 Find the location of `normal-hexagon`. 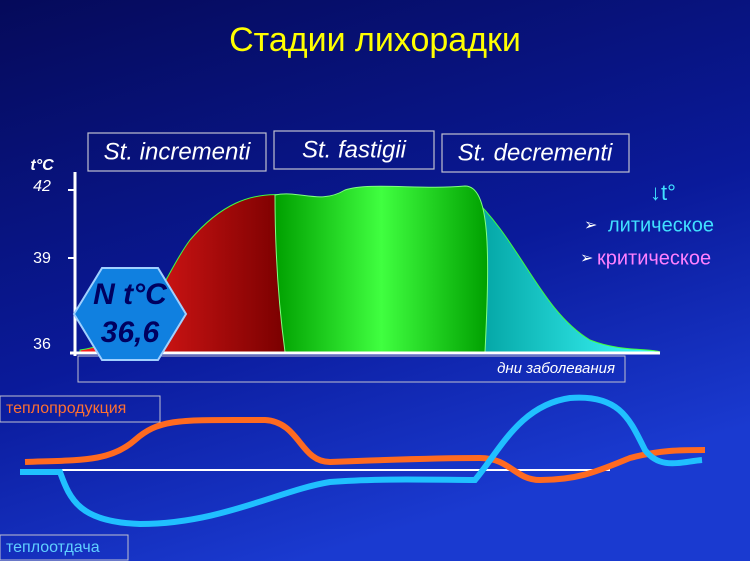

normal-hexagon is located at coordinates (130, 314).